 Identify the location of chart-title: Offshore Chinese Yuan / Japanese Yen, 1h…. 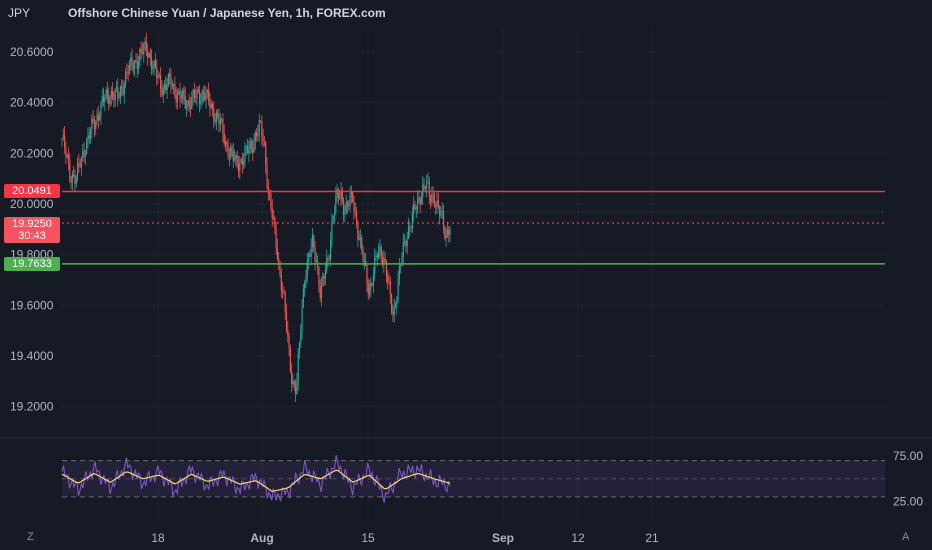
(227, 13).